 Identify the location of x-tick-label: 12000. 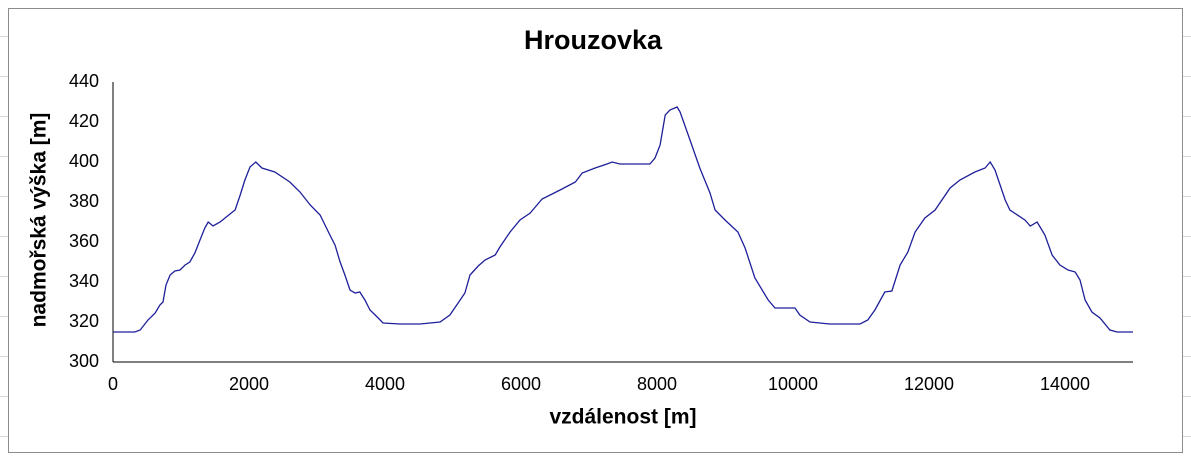
(929, 384).